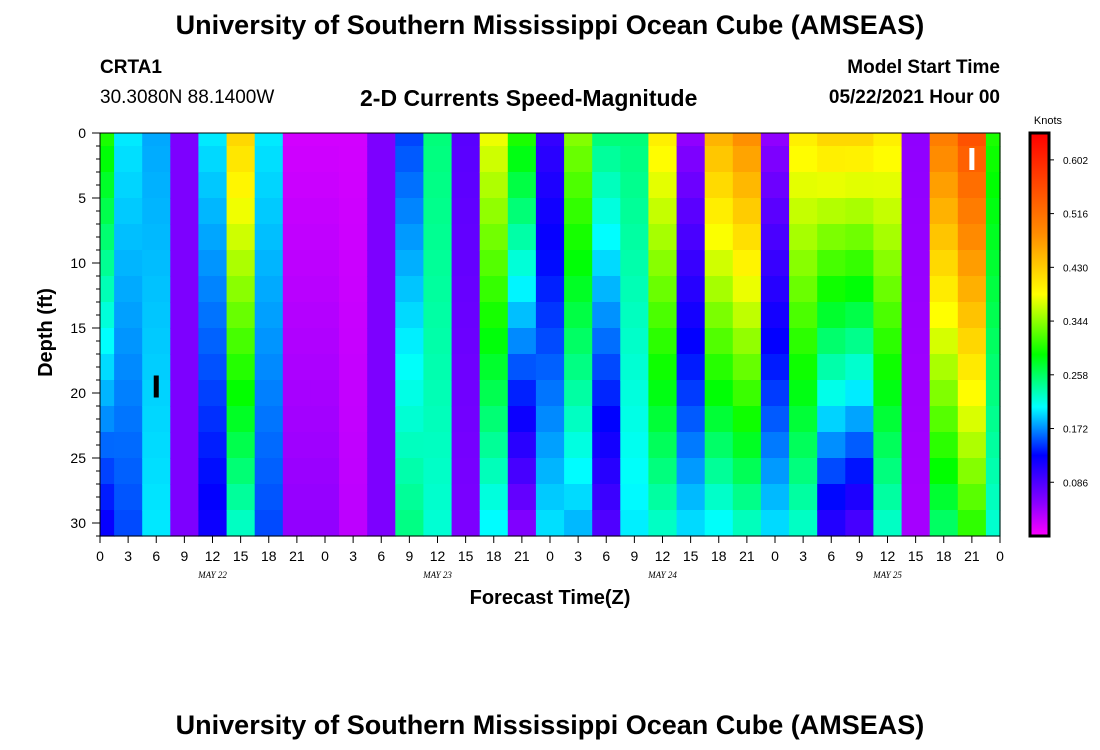 The image size is (1100, 750). I want to click on date-label: MAY 25, so click(887, 575).